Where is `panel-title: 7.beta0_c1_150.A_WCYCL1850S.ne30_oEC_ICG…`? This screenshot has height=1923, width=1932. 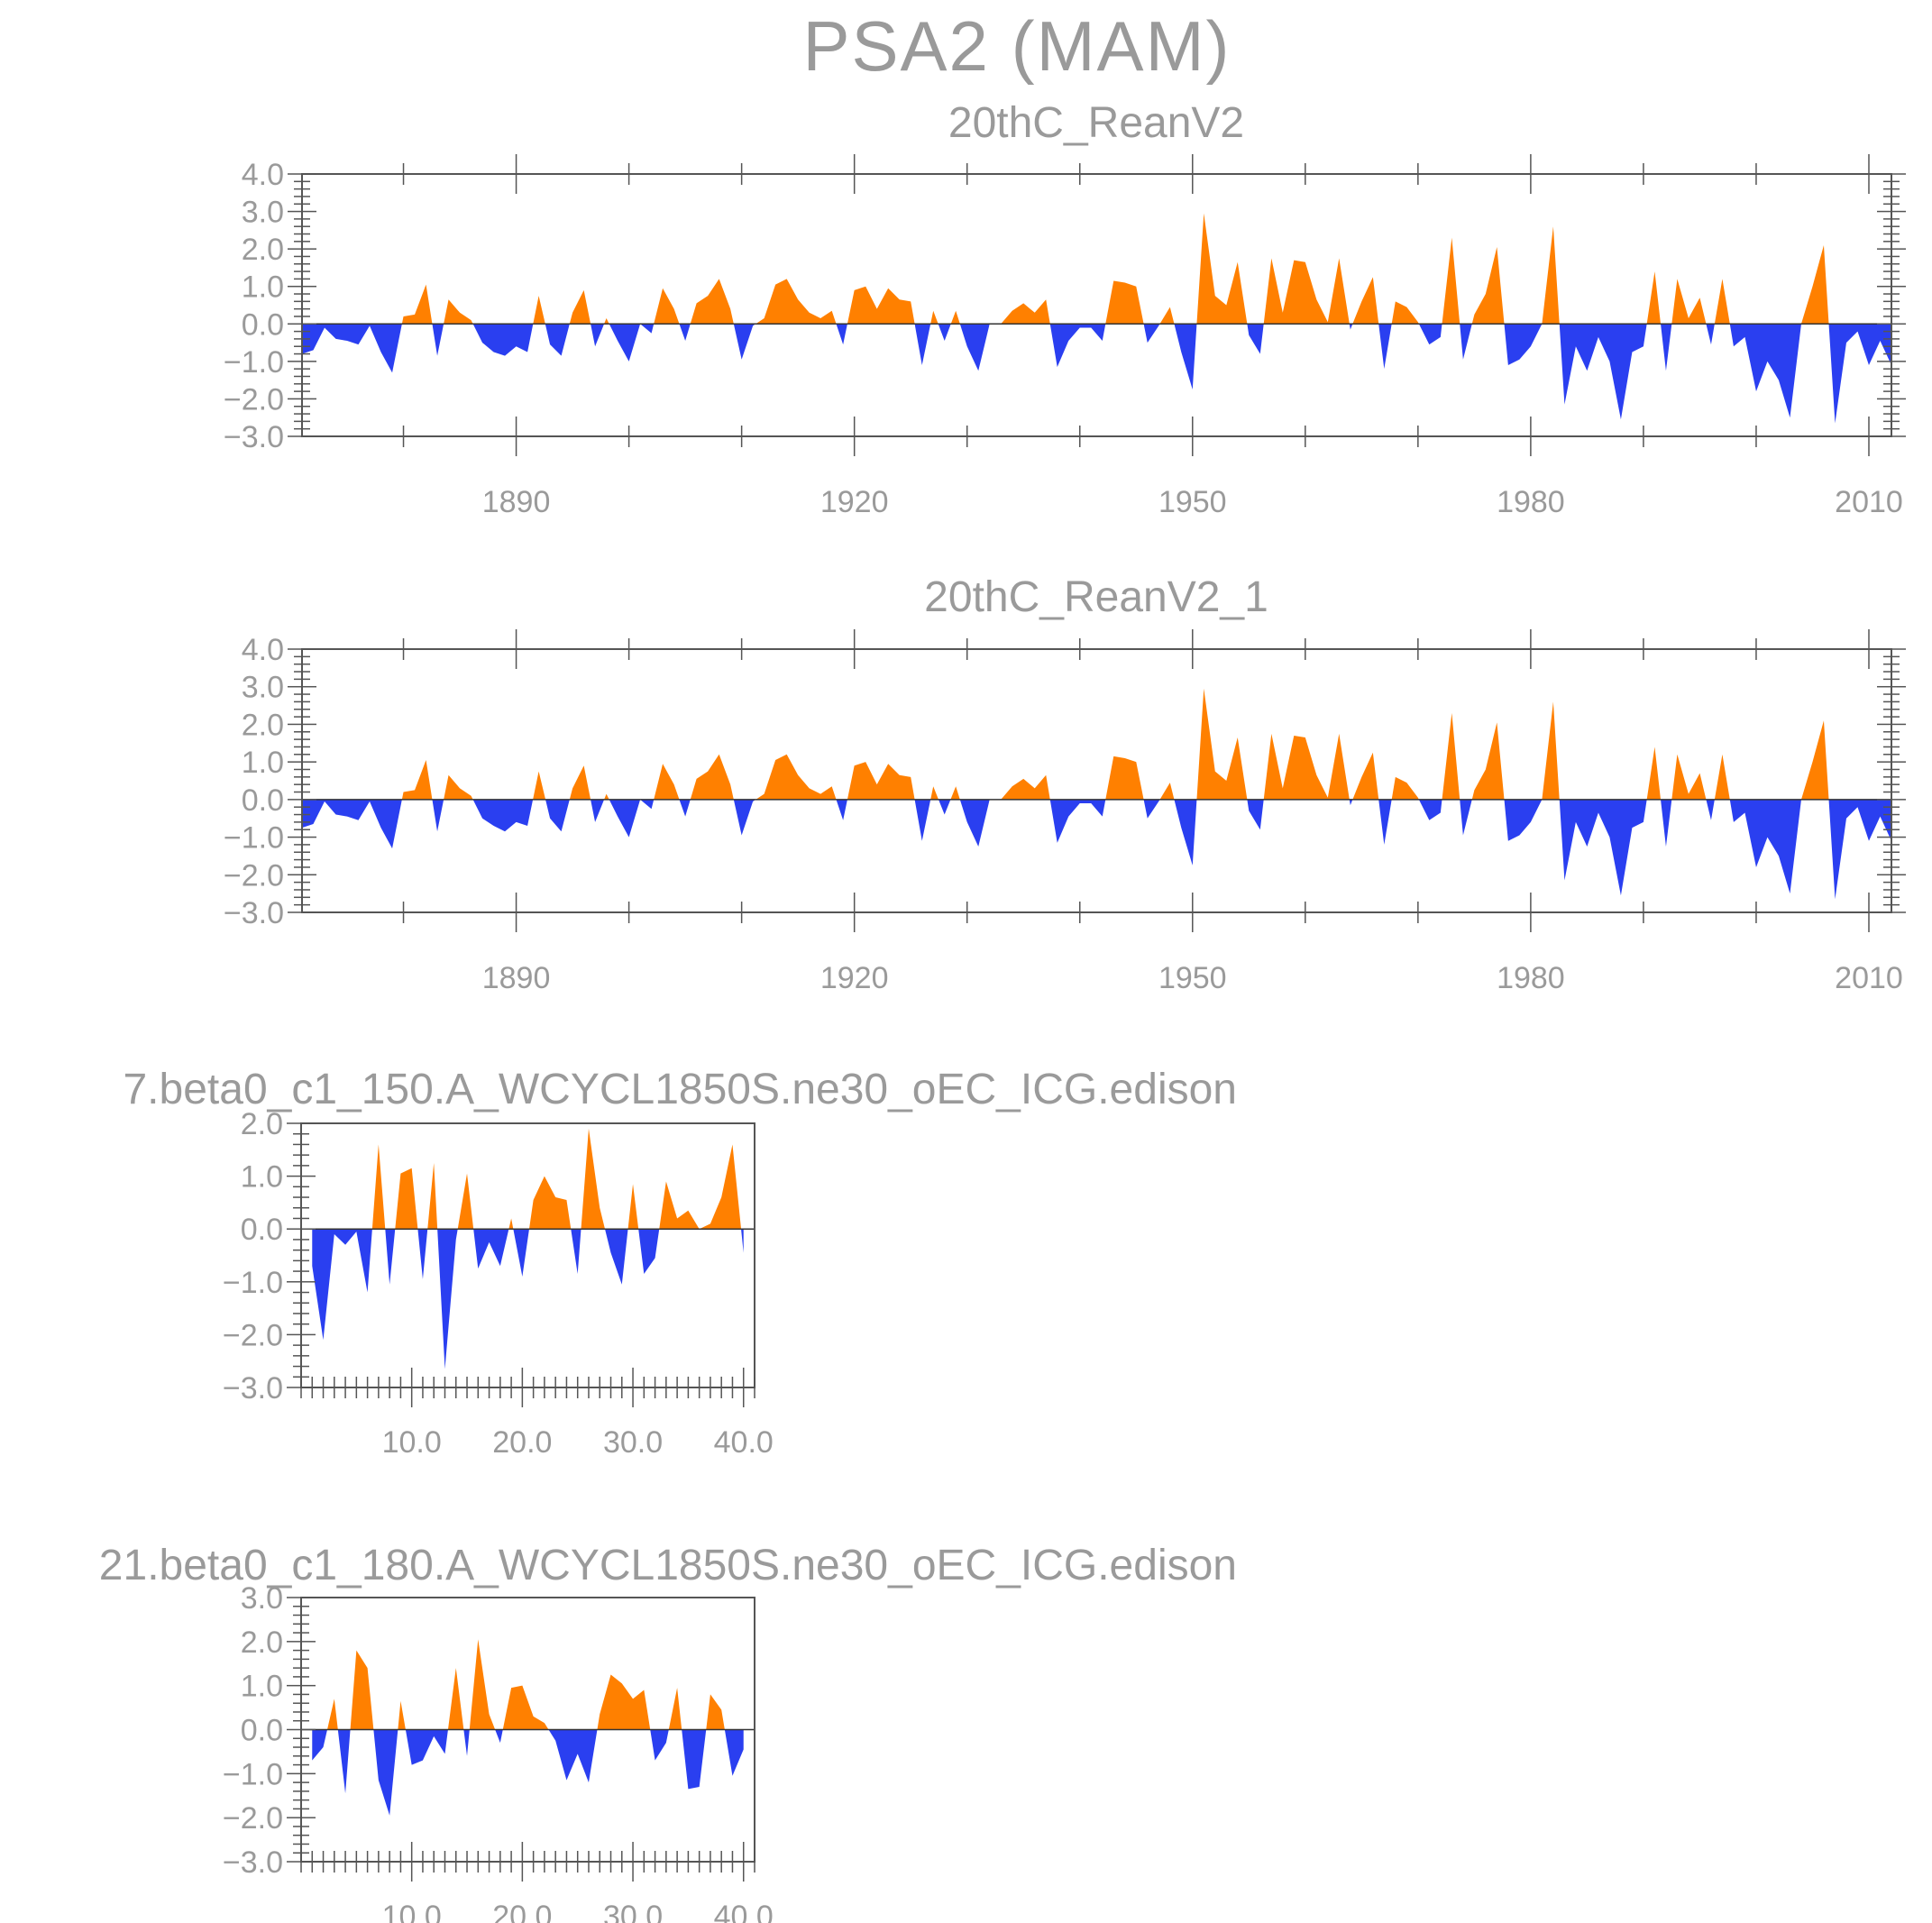 panel-title: 7.beta0_c1_150.A_WCYCL1850S.ne30_oEC_ICG… is located at coordinates (680, 1089).